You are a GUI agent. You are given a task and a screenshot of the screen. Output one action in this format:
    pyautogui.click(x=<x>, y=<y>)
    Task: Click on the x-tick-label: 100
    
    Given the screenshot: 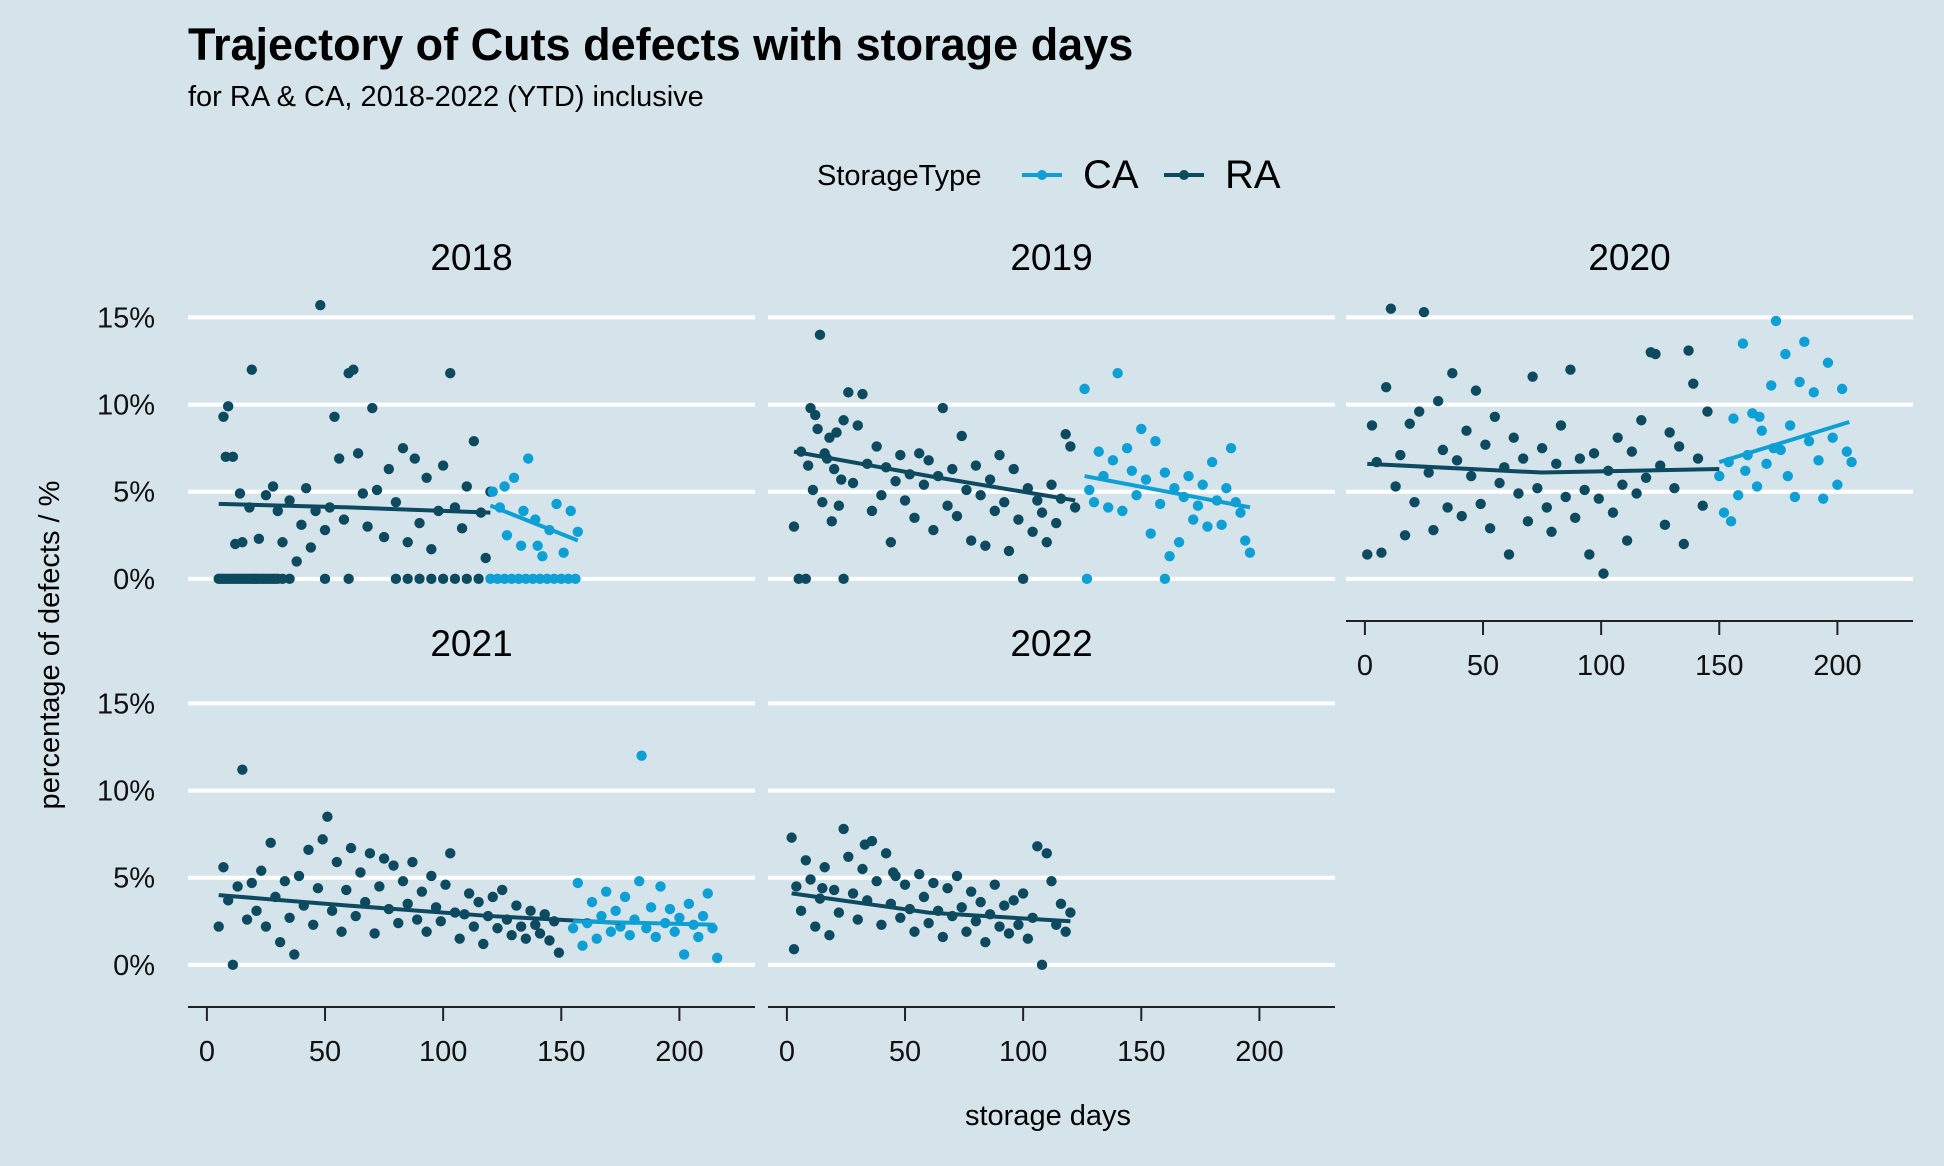 What is the action you would take?
    pyautogui.click(x=1601, y=666)
    